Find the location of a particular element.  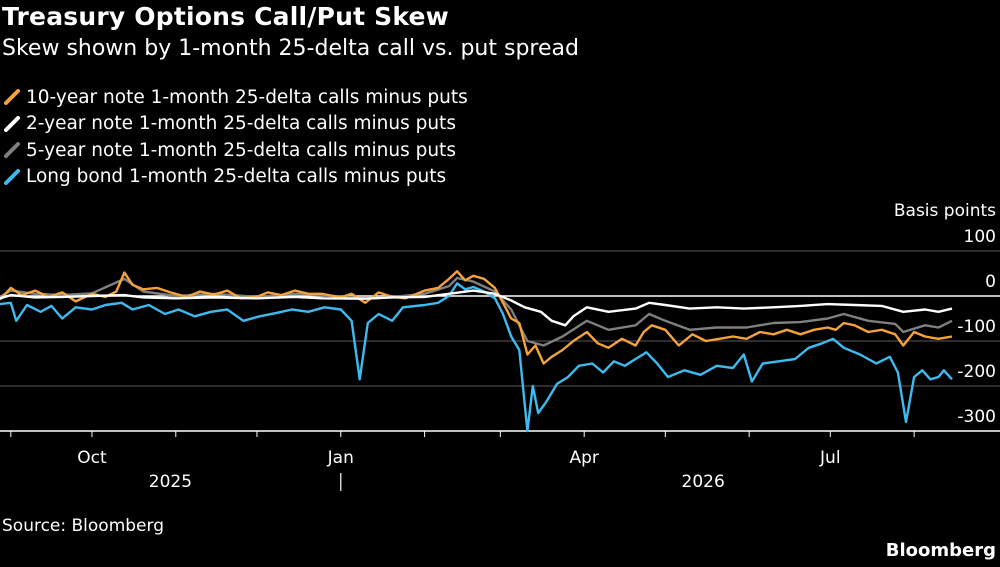

x-year-label: 2025 is located at coordinates (170, 482).